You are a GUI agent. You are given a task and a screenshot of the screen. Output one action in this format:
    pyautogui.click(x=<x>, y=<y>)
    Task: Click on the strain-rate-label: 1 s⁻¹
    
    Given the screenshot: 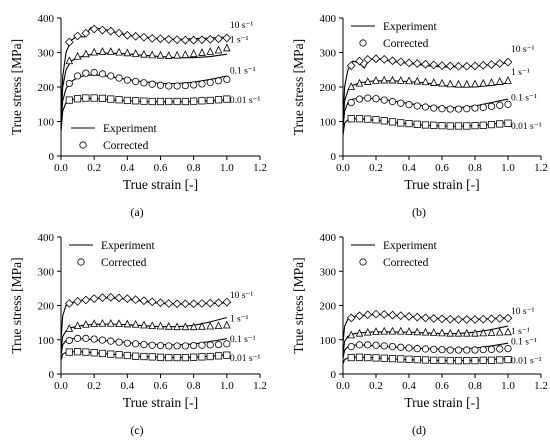 What is the action you would take?
    pyautogui.click(x=239, y=40)
    